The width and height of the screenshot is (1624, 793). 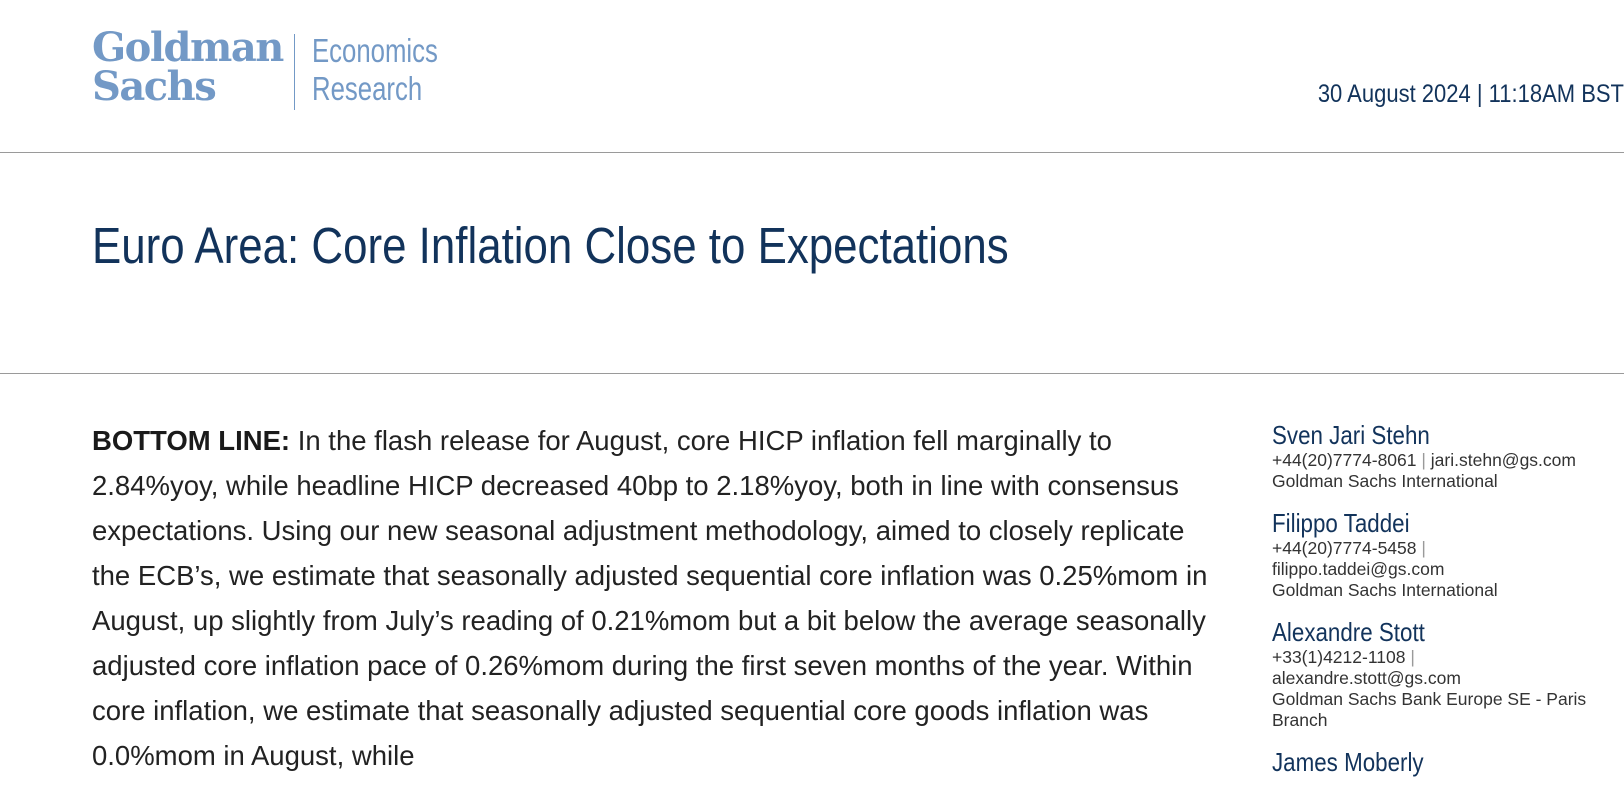 I want to click on logo-subtitle: Economics Research, so click(x=375, y=70).